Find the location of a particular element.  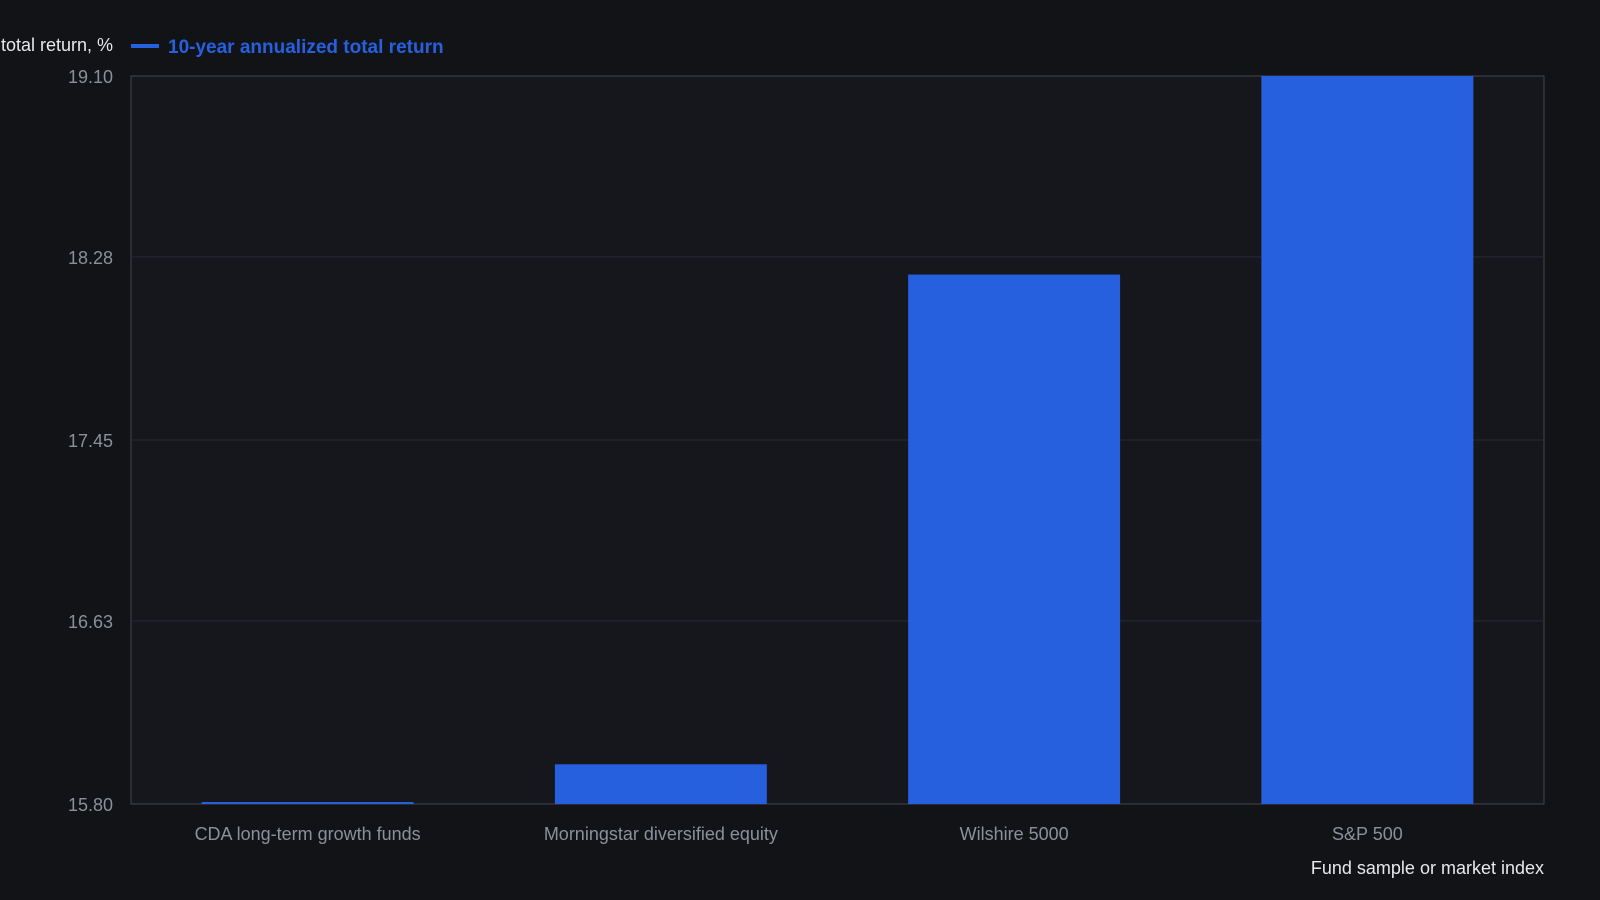

y-tick-label: 15.80 is located at coordinates (90, 805).